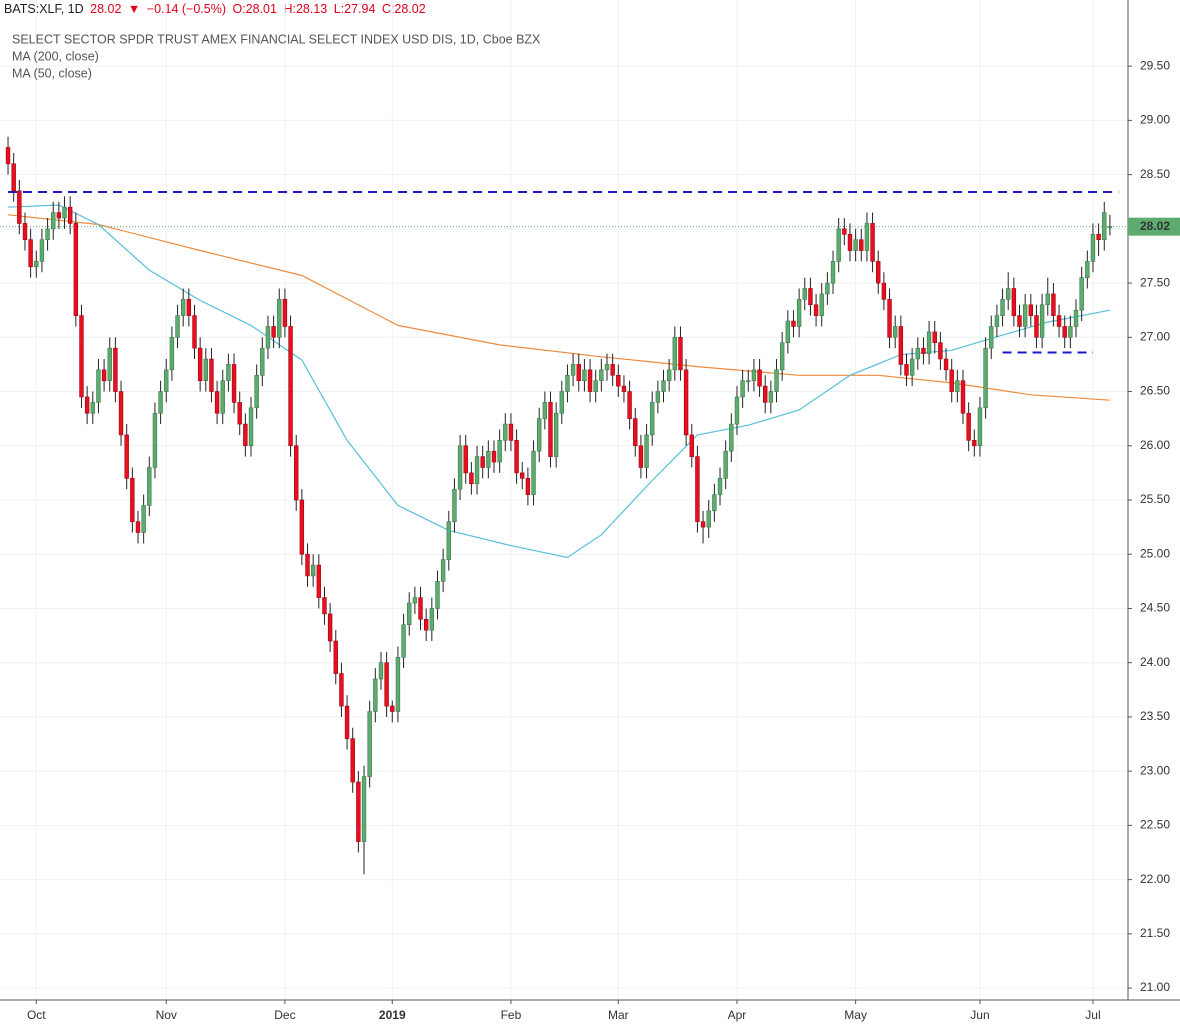  What do you see at coordinates (1155, 716) in the screenshot?
I see `y-tick-label: 23.50` at bounding box center [1155, 716].